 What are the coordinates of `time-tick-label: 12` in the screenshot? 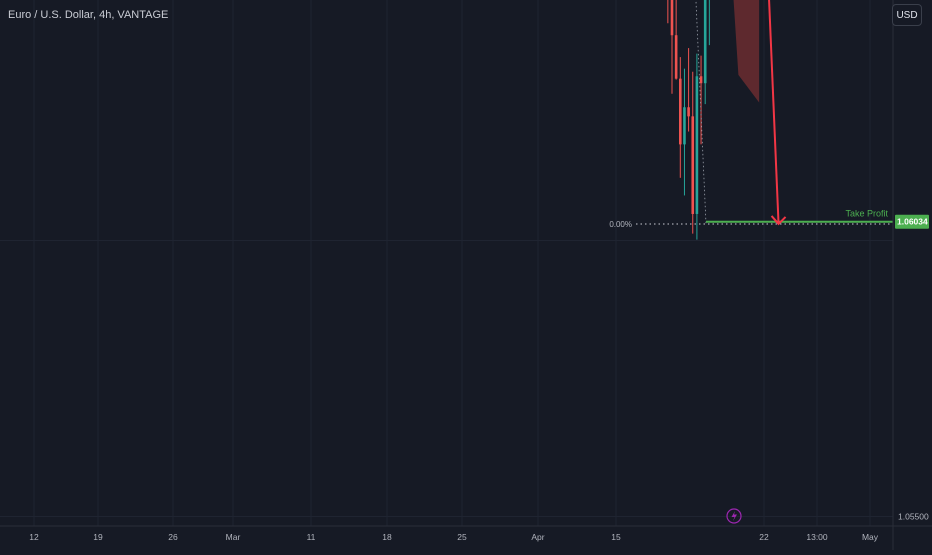 It's located at (34, 537).